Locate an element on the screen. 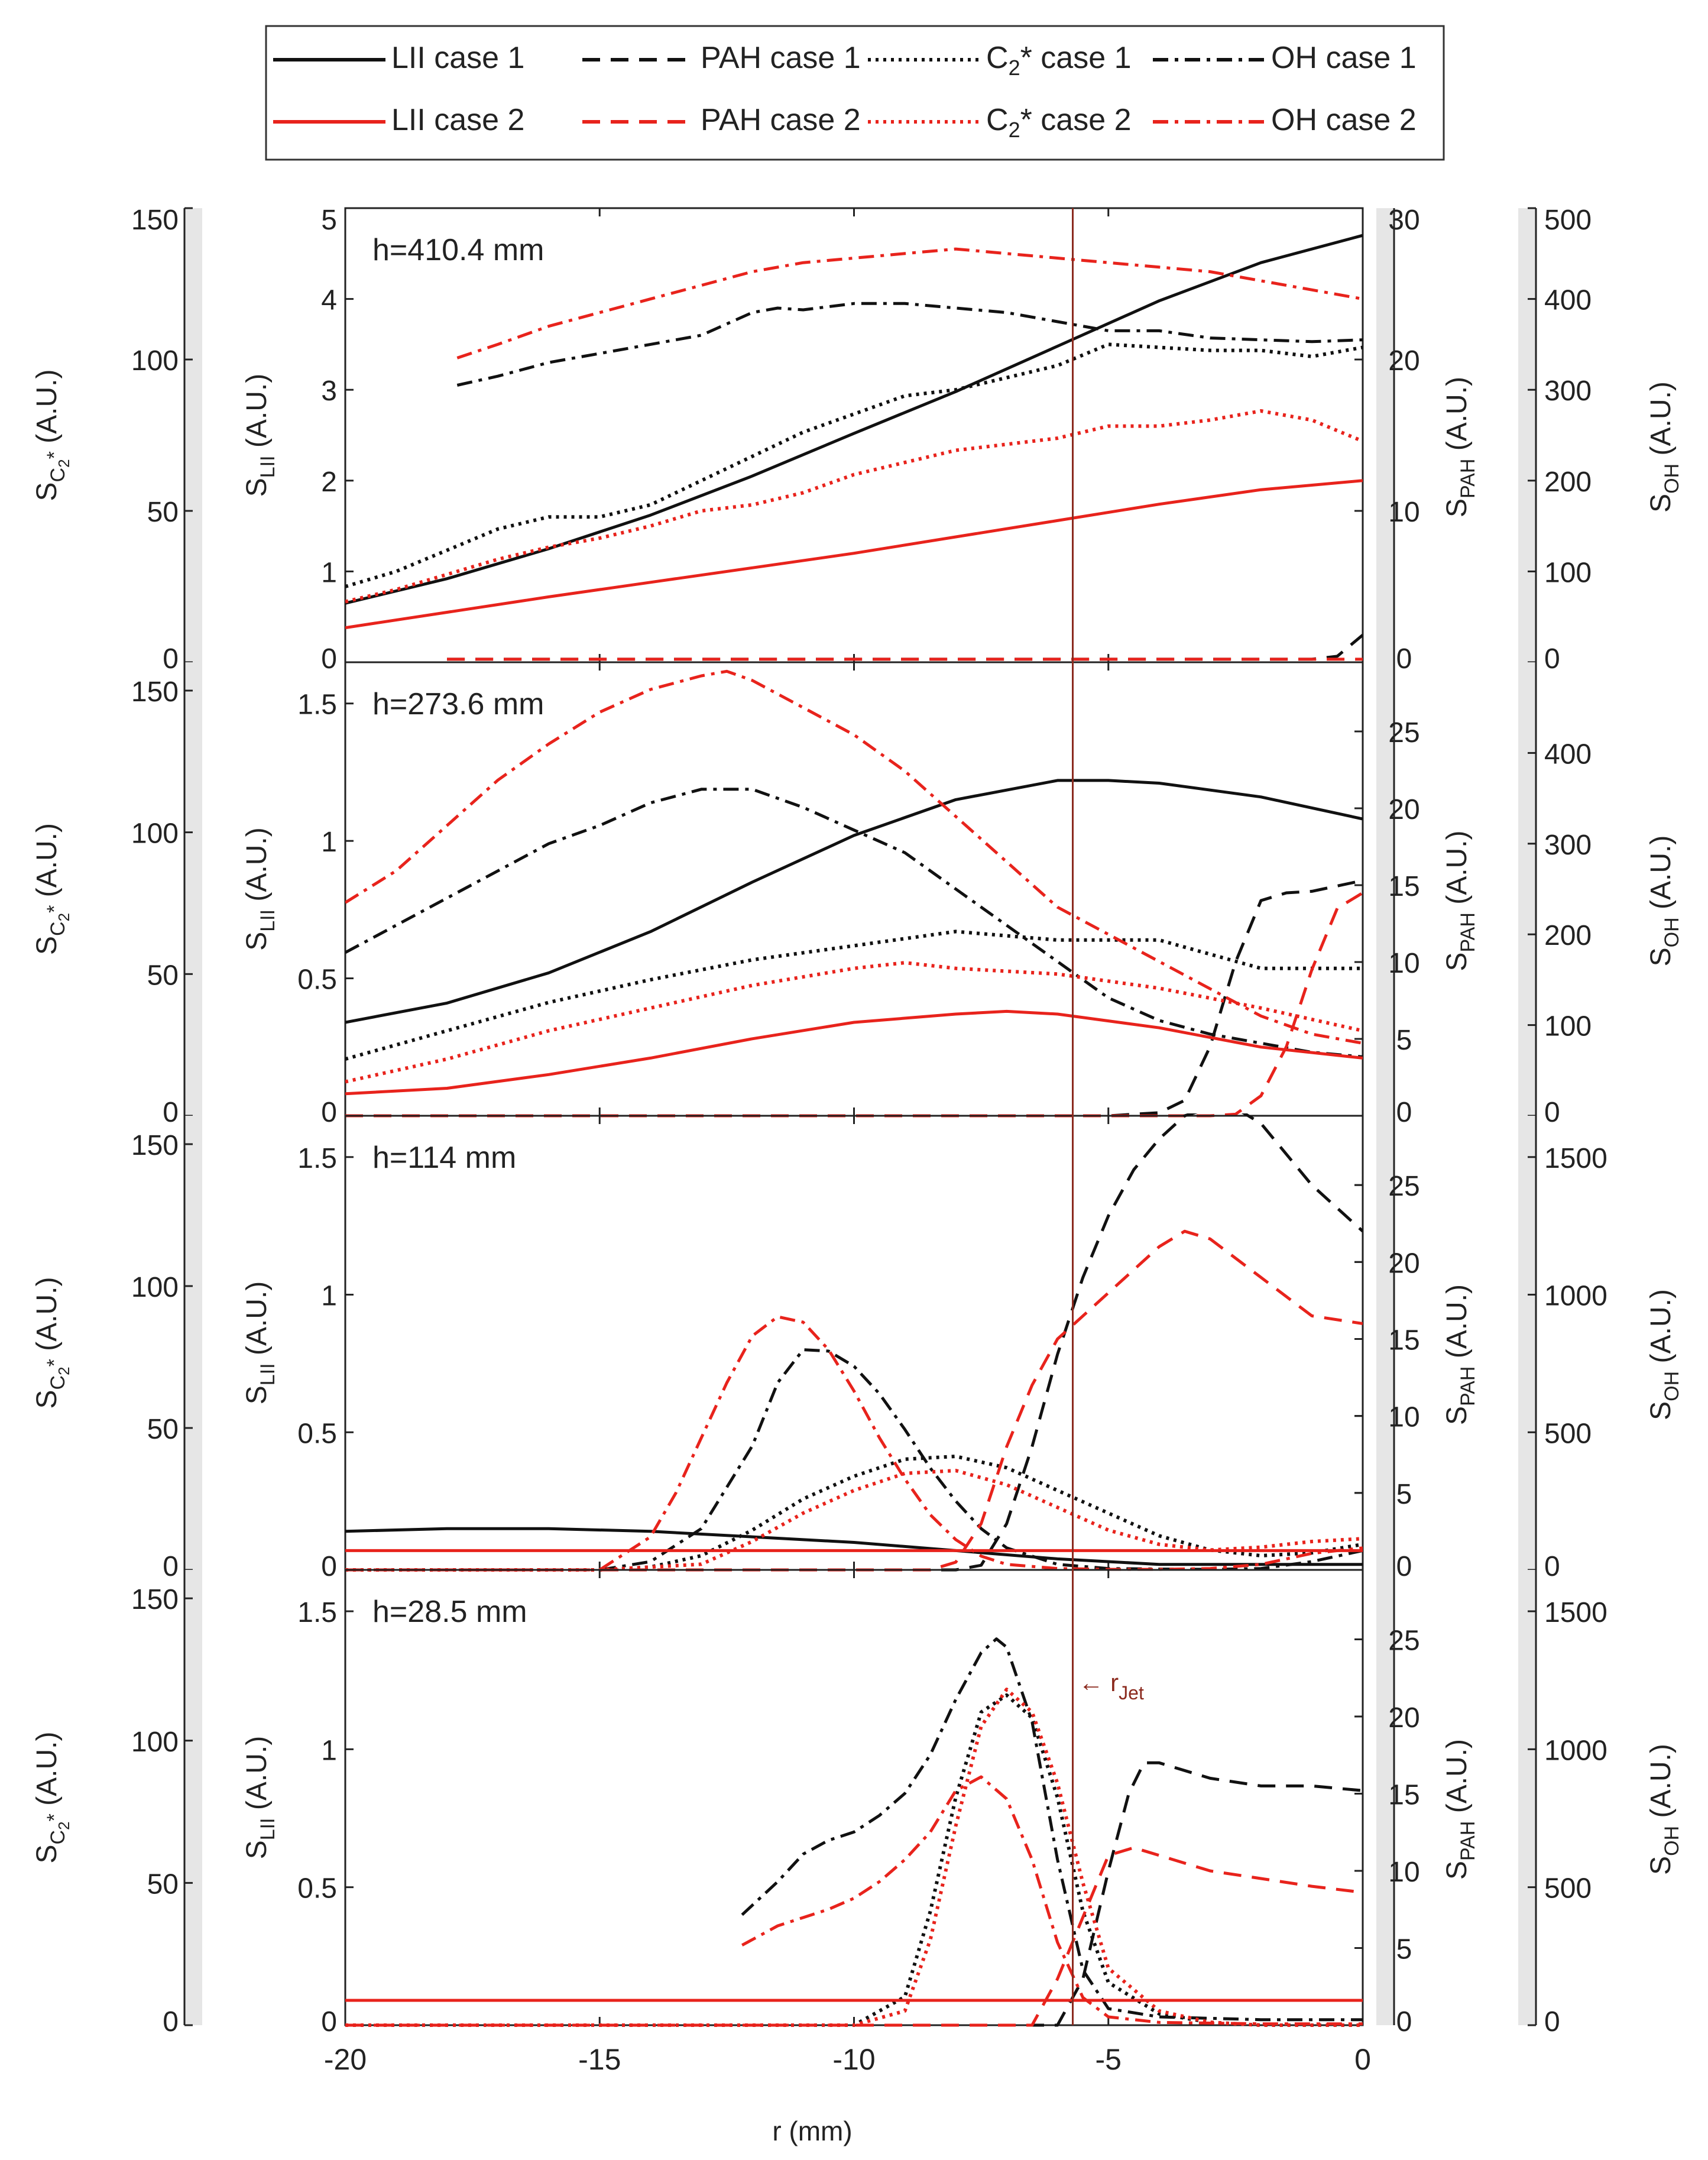 The height and width of the screenshot is (2160, 1708). legend-box is located at coordinates (855, 93).